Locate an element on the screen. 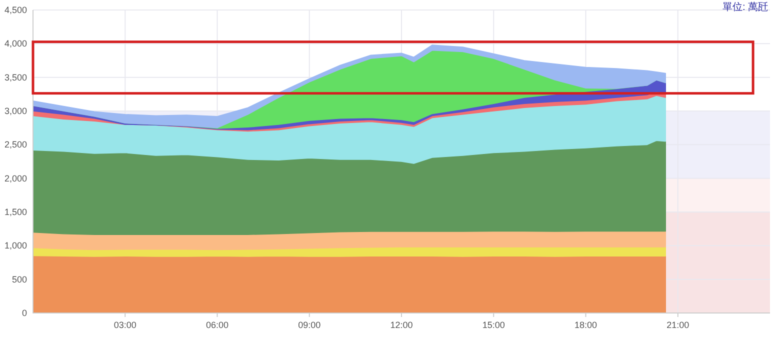 The width and height of the screenshot is (780, 340). x-tick-label: 18:00 is located at coordinates (586, 325).